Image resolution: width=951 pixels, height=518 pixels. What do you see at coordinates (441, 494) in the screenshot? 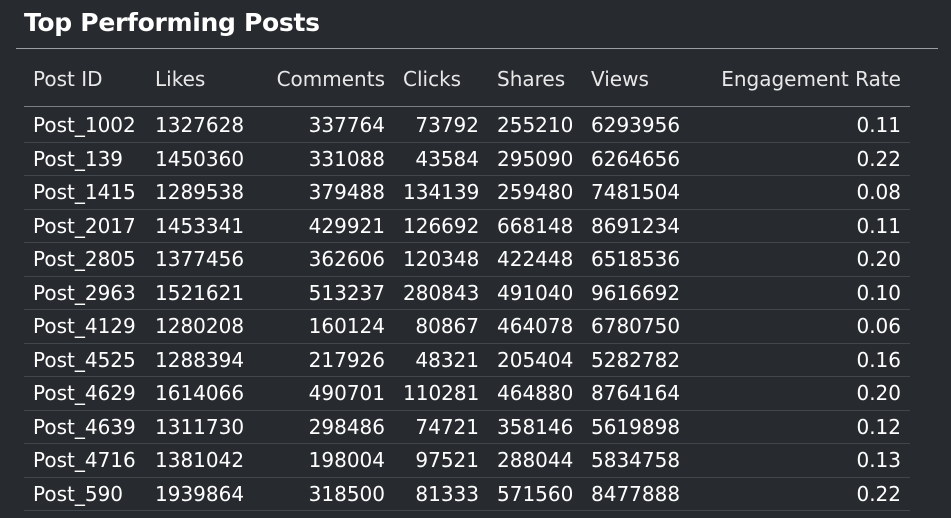
I see `cell-clicks: 81333` at bounding box center [441, 494].